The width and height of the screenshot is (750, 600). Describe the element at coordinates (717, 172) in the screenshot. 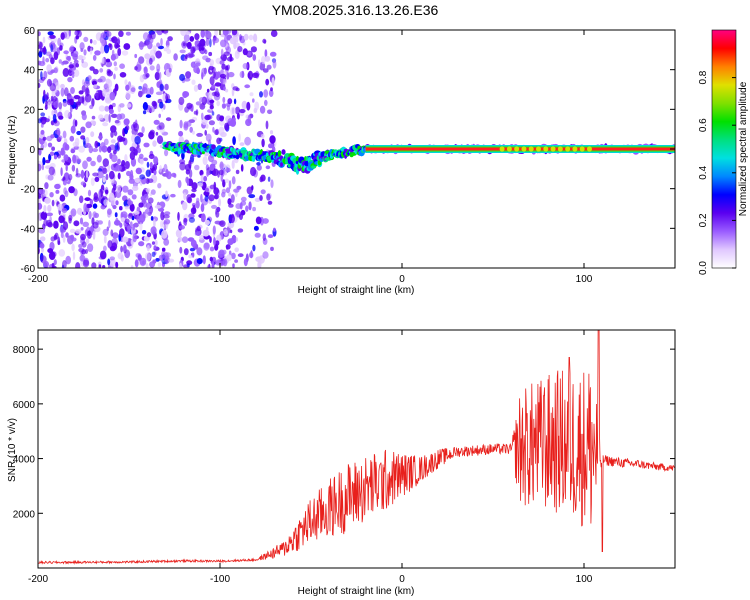

I see `colorbar-axes: 0.0 0.2 0.4 0.6 0.8` at that location.